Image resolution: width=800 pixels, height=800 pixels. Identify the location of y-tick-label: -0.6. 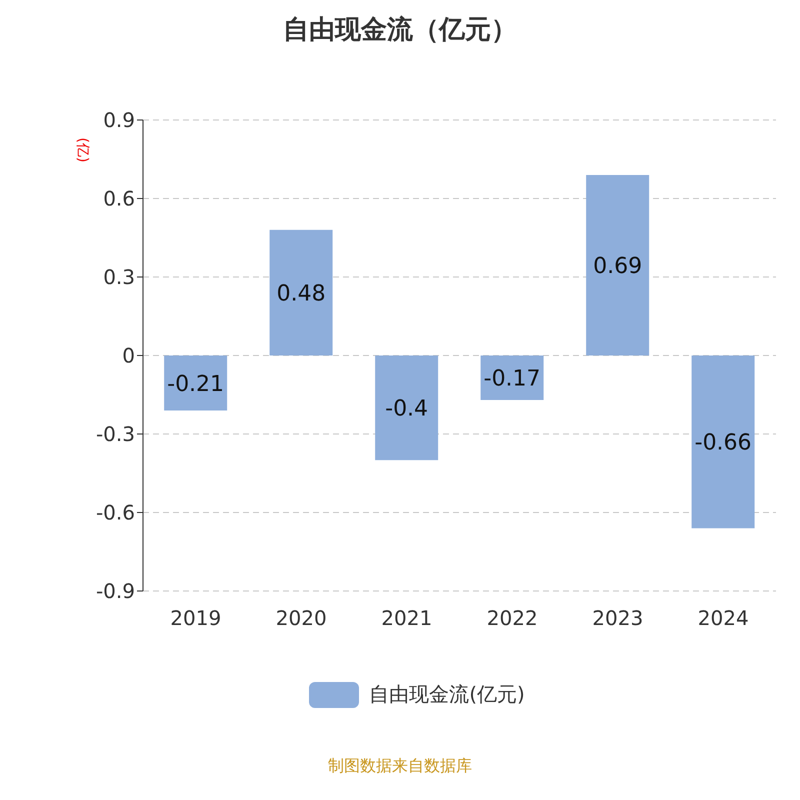
(115, 512).